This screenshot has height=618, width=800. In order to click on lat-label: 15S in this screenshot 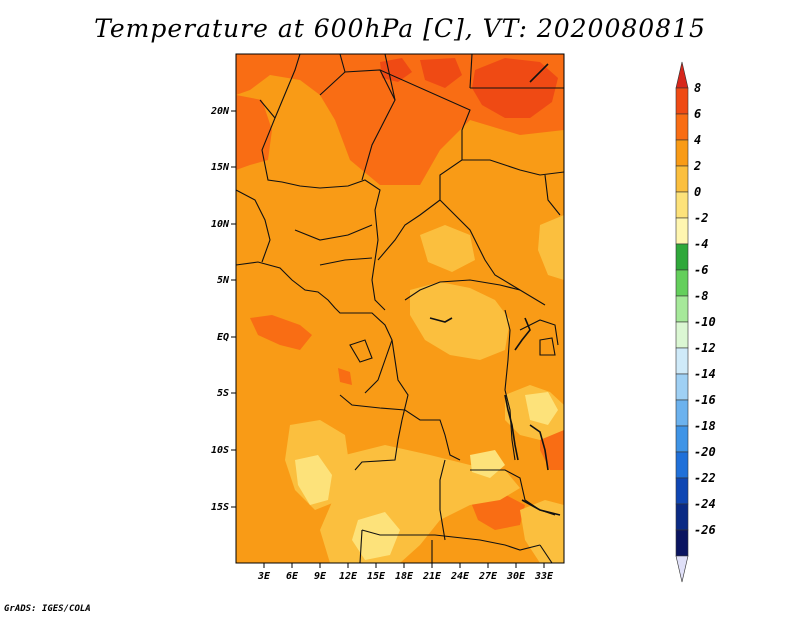, I will do `click(220, 507)`.